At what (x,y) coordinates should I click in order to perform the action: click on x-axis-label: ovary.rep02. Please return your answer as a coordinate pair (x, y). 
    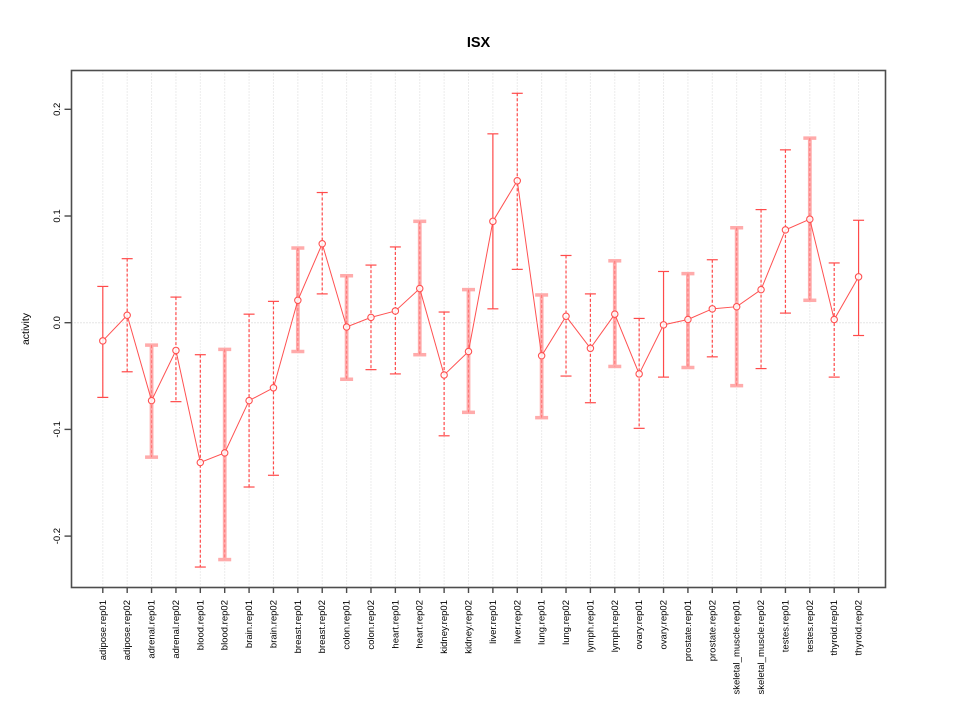
    Looking at the image, I should click on (664, 624).